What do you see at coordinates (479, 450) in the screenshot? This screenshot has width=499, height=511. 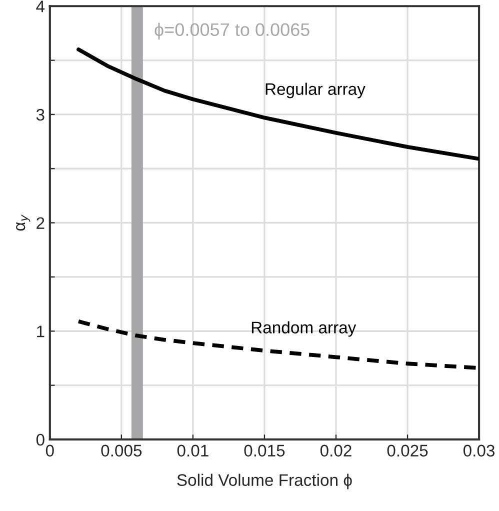 I see `x-tick-label: 0.03` at bounding box center [479, 450].